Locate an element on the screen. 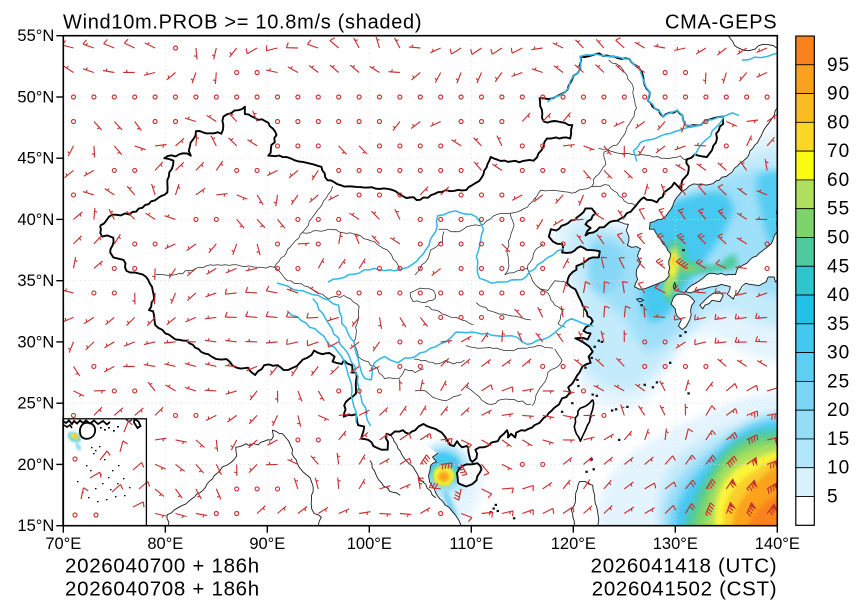 This screenshot has height=610, width=860. svg-text: 15 is located at coordinates (838, 439).